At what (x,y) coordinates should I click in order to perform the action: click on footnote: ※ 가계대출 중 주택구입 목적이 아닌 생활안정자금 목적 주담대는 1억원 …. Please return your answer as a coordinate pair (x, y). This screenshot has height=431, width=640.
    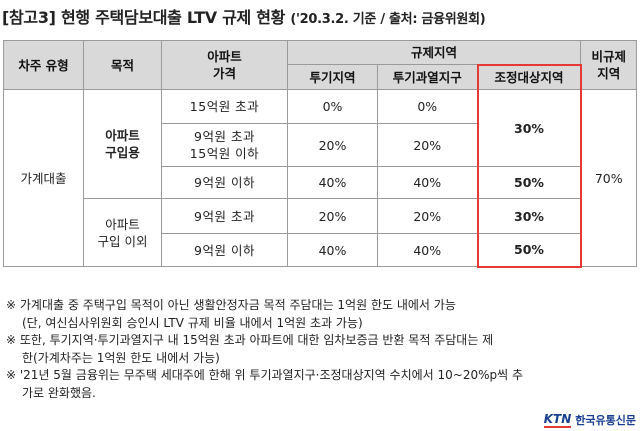
    Looking at the image, I should click on (231, 305).